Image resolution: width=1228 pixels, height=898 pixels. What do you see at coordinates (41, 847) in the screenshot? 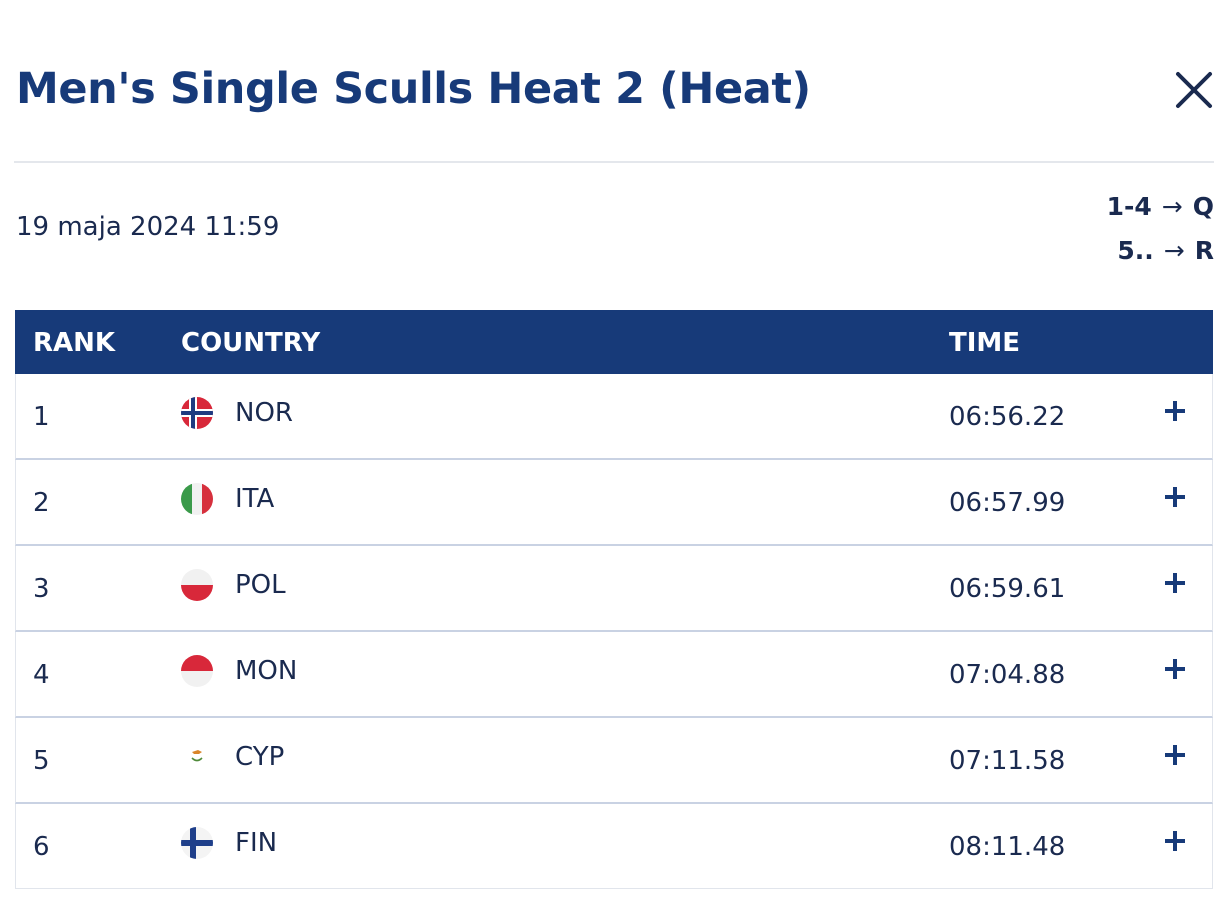
I see `row-rank: 6` at bounding box center [41, 847].